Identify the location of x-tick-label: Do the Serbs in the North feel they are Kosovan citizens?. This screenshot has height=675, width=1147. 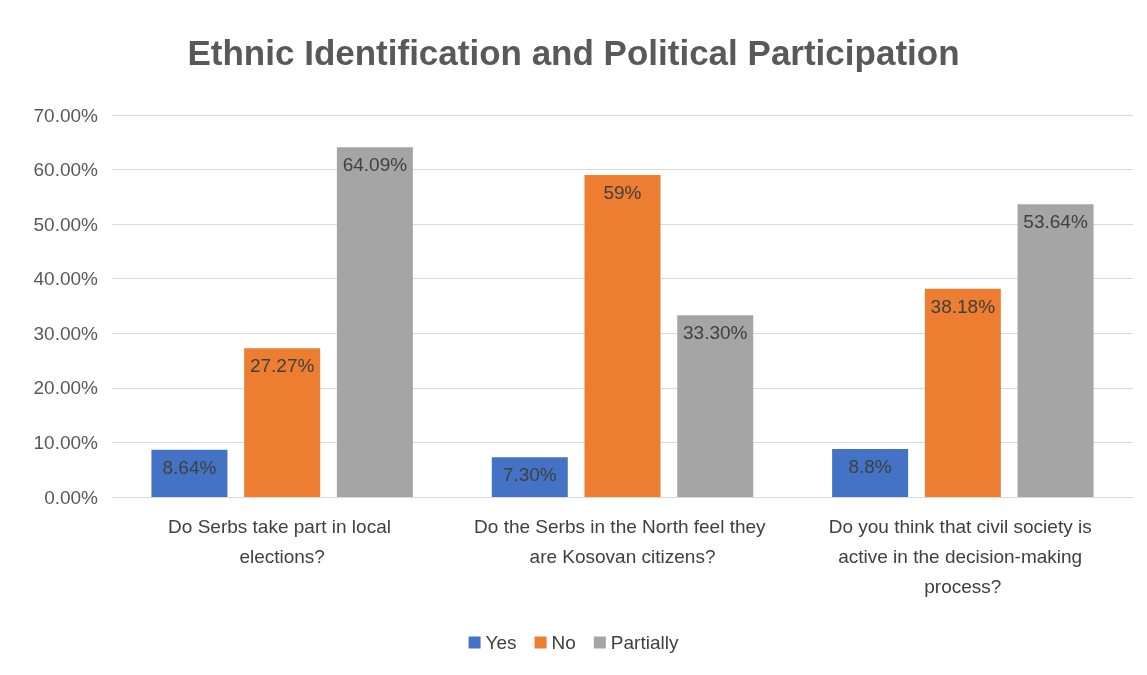
(622, 541).